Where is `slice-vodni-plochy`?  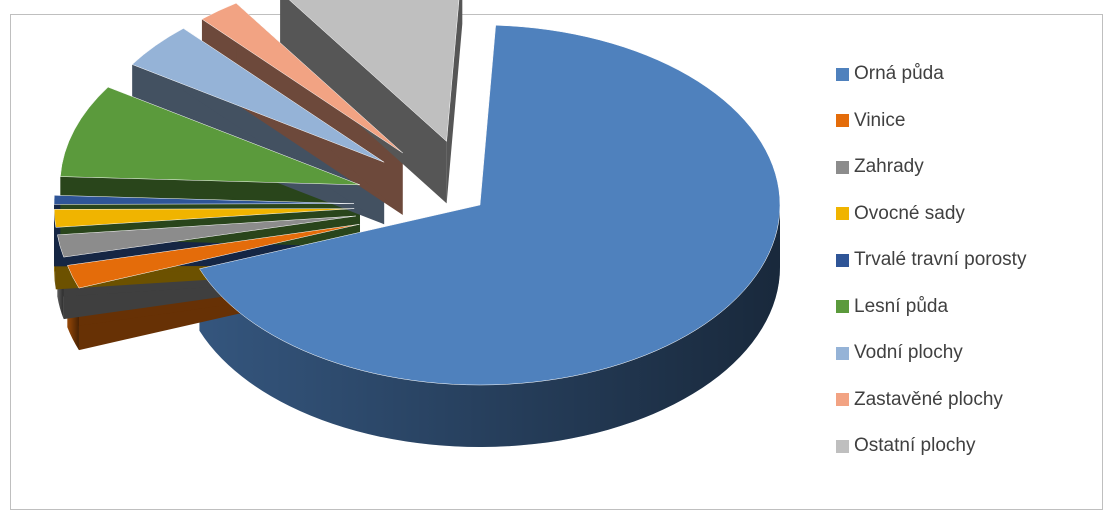
slice-vodni-plochy is located at coordinates (258, 95).